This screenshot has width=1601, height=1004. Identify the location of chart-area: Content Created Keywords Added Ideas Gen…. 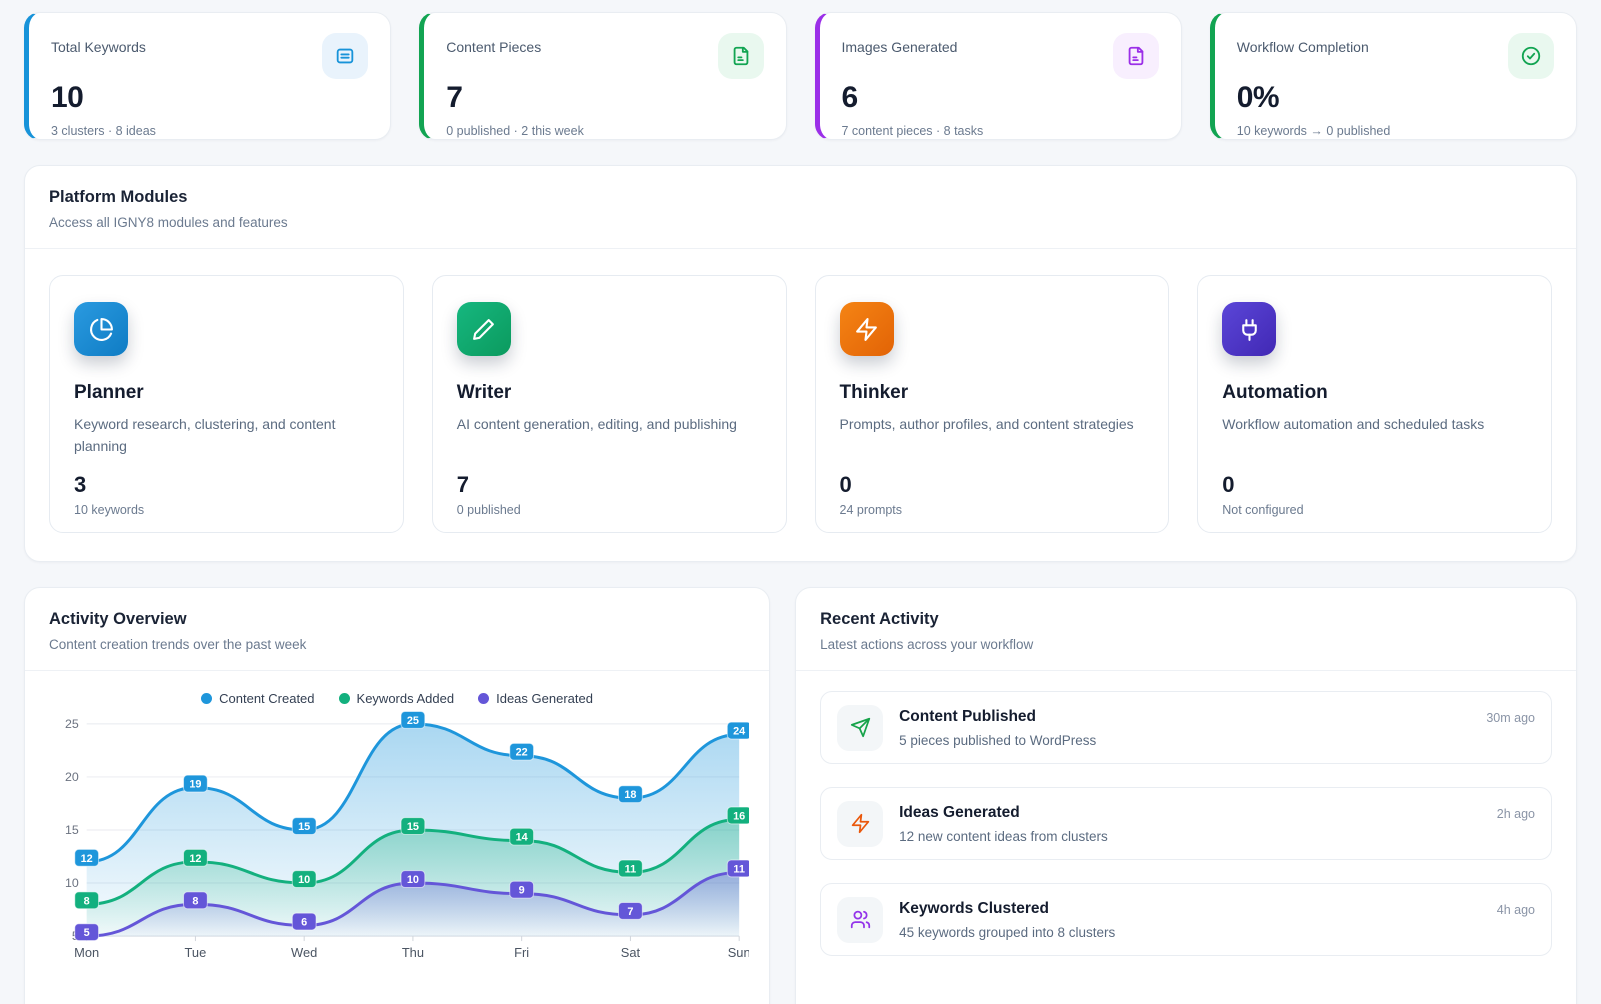
(397, 820).